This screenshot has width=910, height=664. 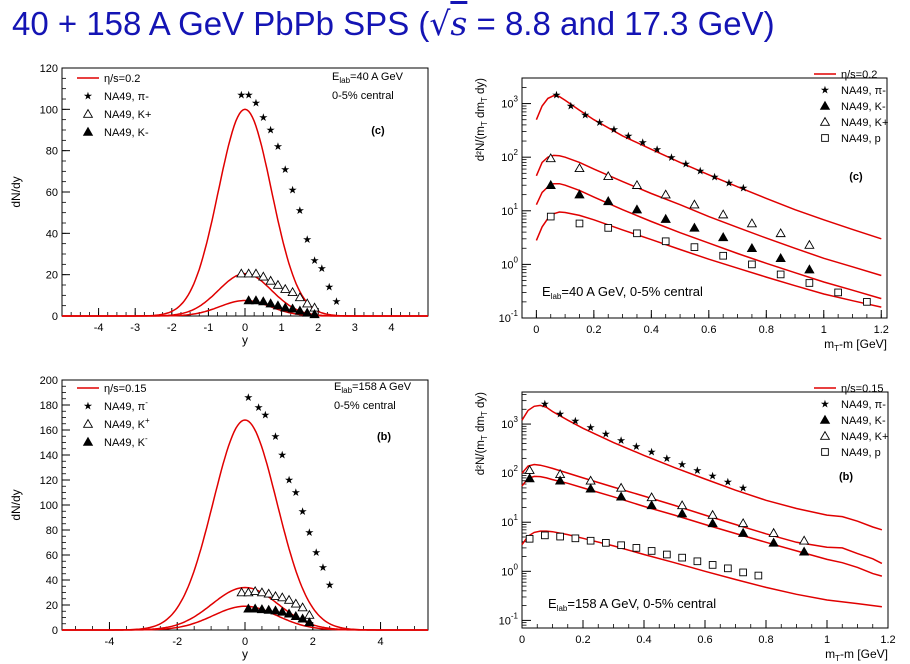 What do you see at coordinates (52, 581) in the screenshot?
I see `y-tick-label: 40` at bounding box center [52, 581].